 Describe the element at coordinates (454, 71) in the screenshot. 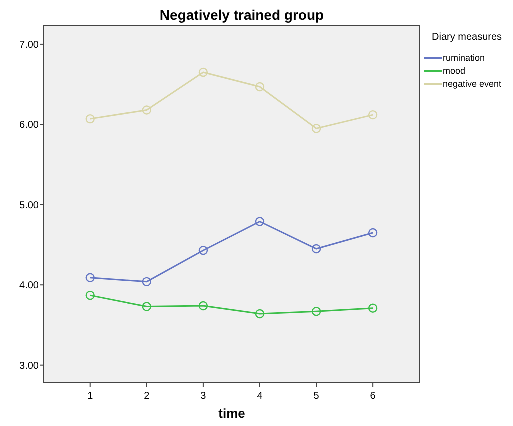

I see `legend-label: mood` at that location.